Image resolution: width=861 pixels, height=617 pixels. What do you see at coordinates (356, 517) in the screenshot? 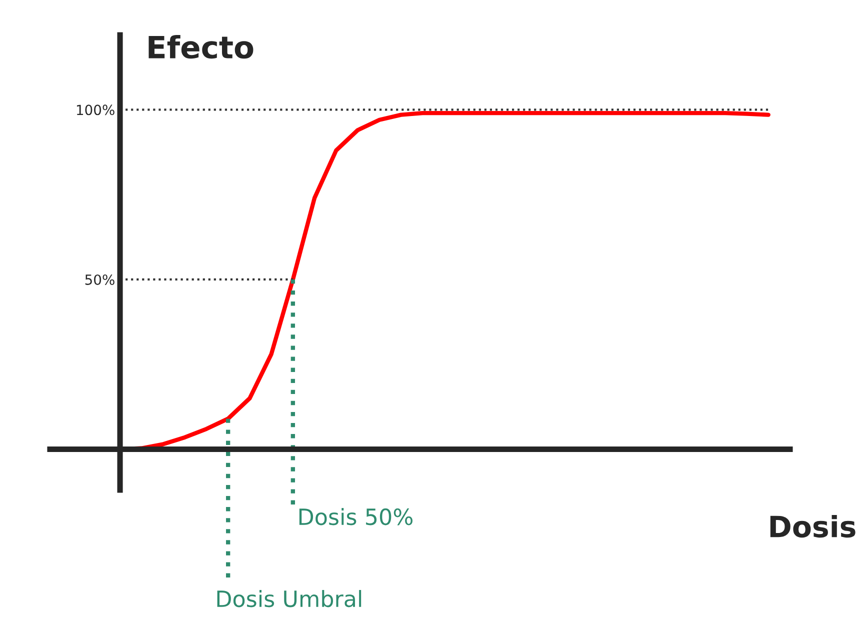
I see `text: Dosis 50%` at bounding box center [356, 517].